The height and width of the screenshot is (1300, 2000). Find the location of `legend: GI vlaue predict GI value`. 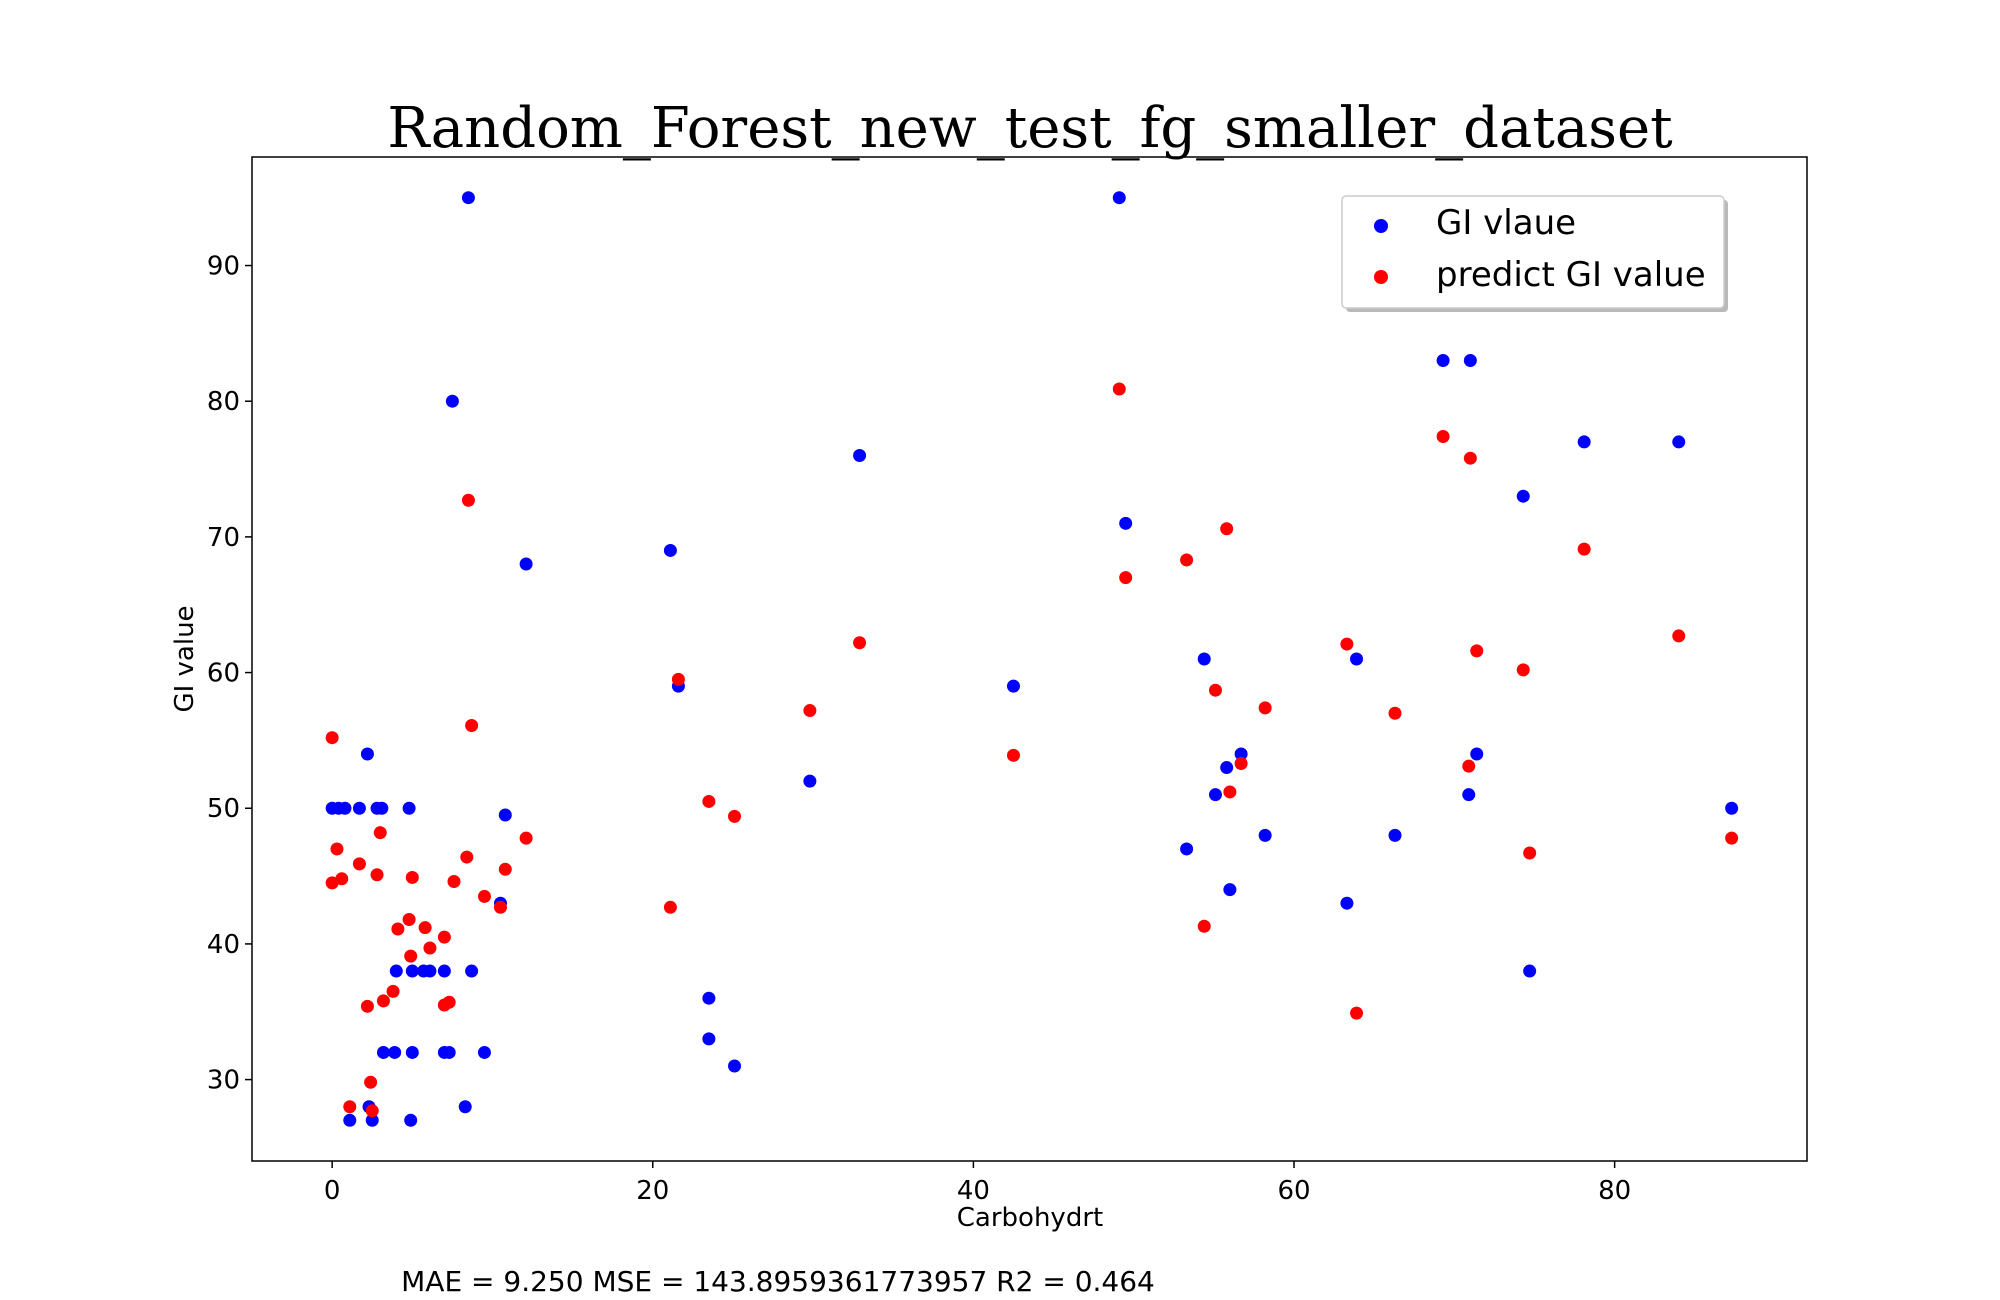

legend: GI vlaue predict GI value is located at coordinates (1534, 253).